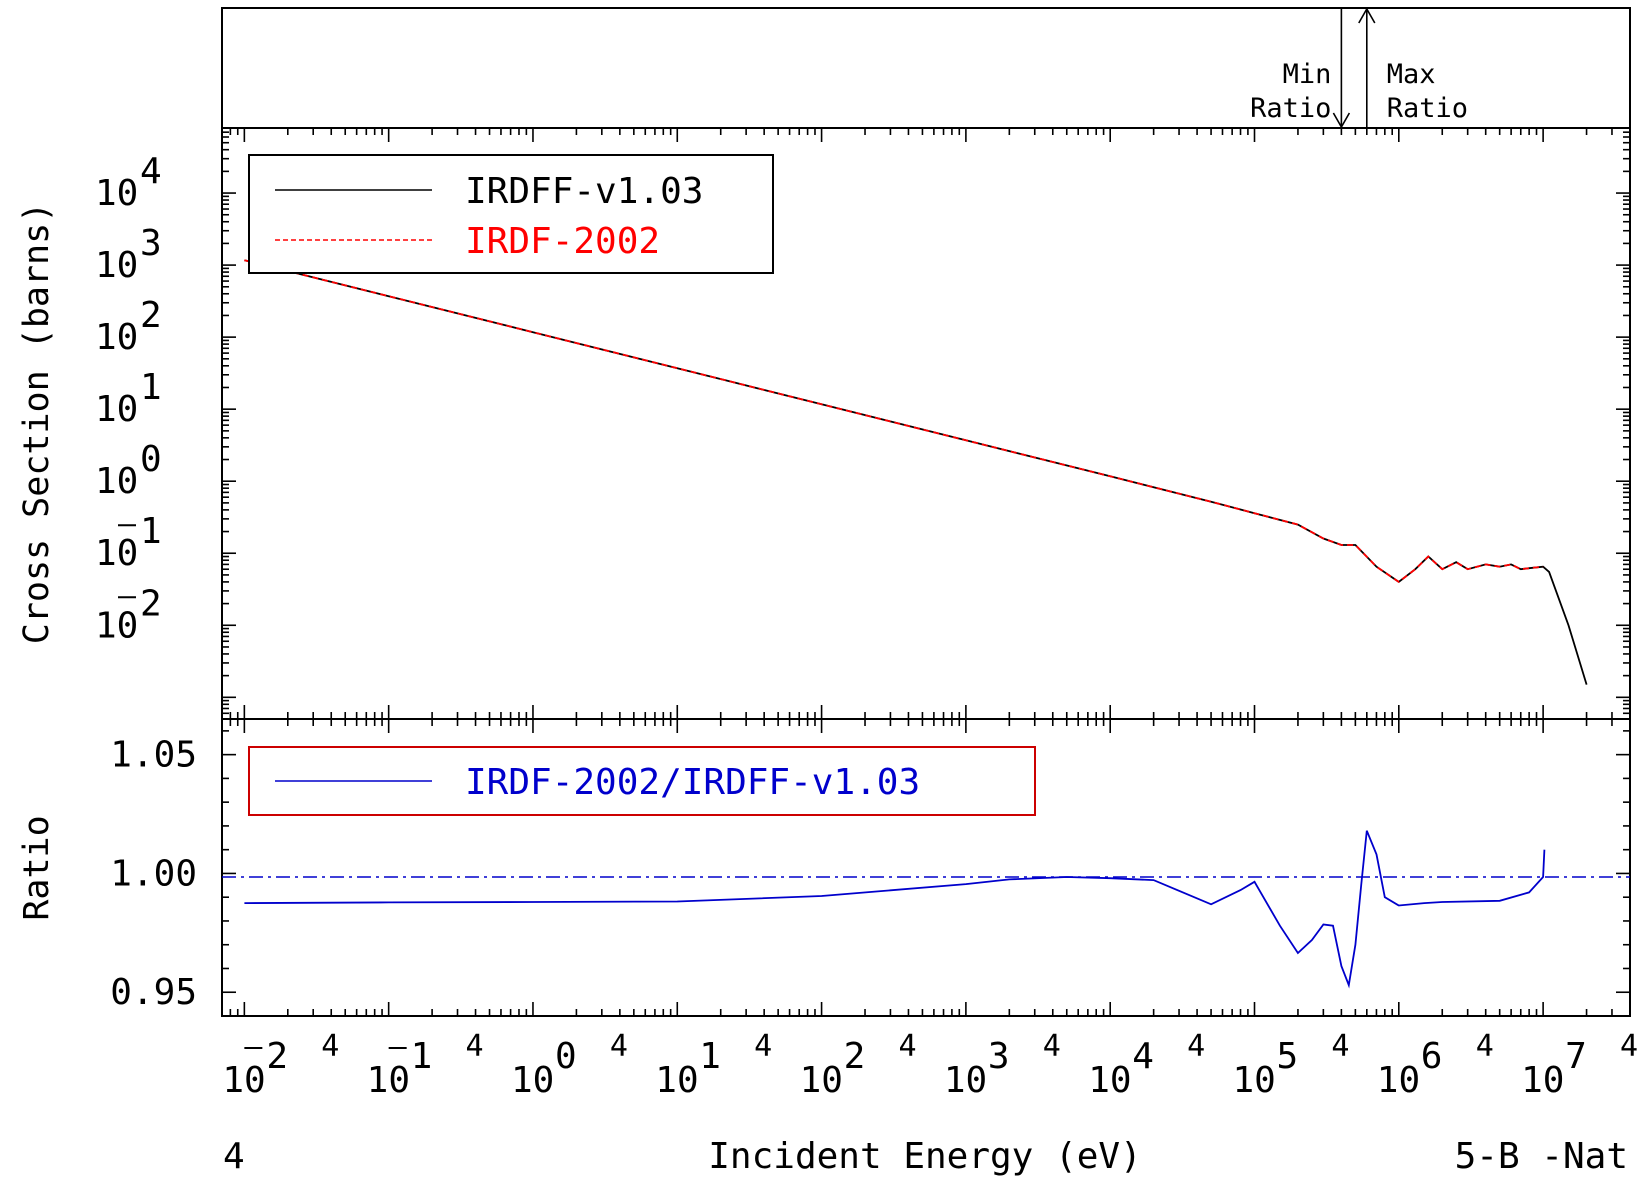 This screenshot has width=1638, height=1183. What do you see at coordinates (1411, 74) in the screenshot?
I see `marker-label: Max` at bounding box center [1411, 74].